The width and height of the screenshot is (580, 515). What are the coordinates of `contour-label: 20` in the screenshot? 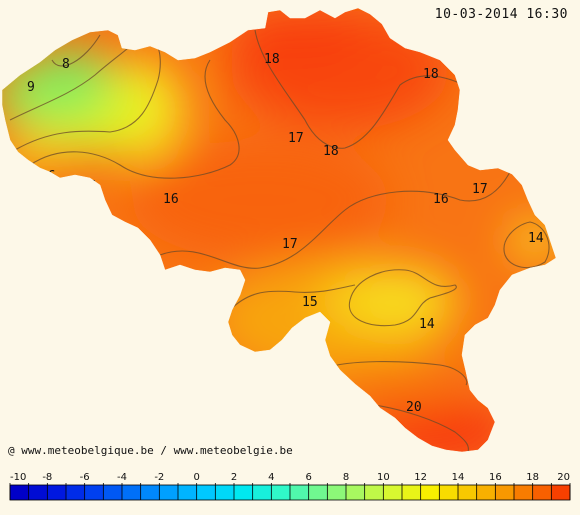 It's located at (414, 407).